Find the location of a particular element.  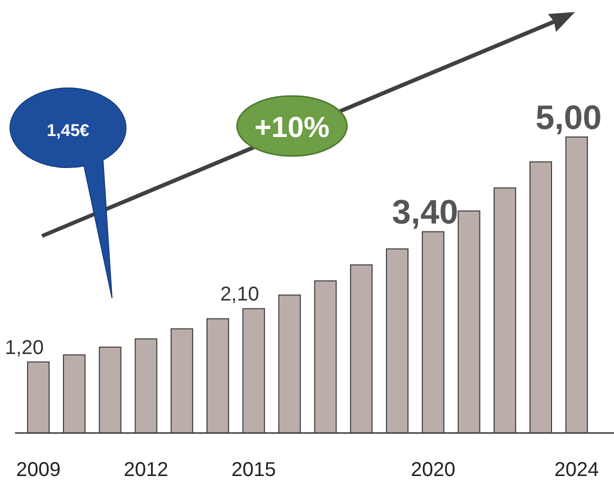

data-label: 1,20 is located at coordinates (24, 347).